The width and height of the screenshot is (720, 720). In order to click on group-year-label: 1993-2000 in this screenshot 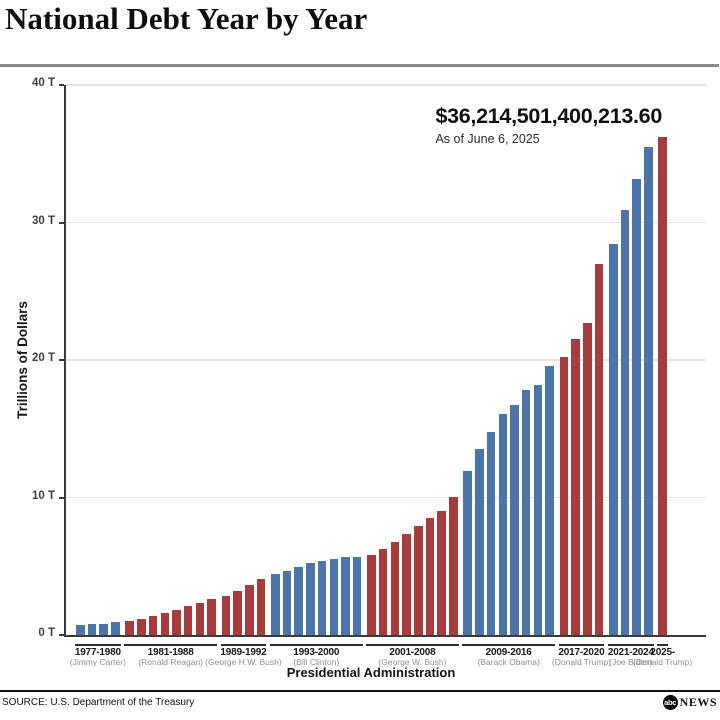, I will do `click(316, 652)`.